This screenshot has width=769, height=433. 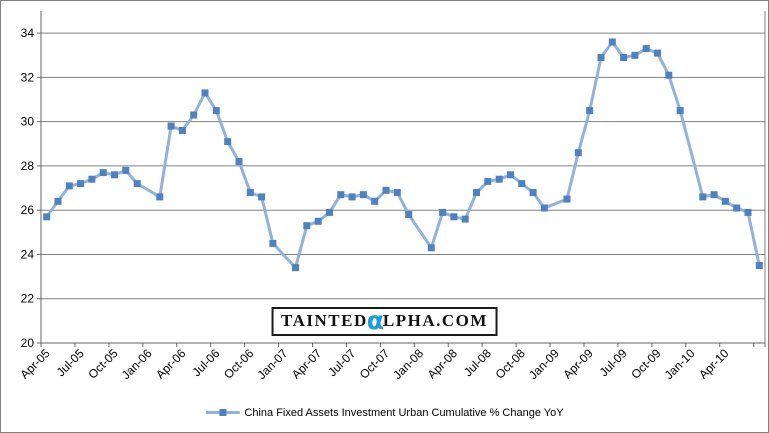 I want to click on y-tick-label-30: 30, so click(x=28, y=122).